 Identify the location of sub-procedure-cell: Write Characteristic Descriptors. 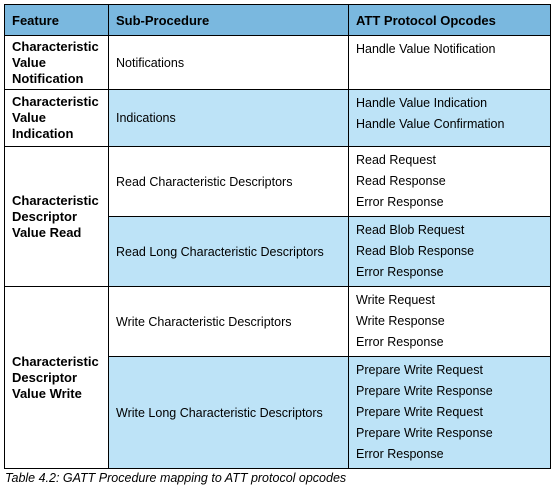
(228, 321).